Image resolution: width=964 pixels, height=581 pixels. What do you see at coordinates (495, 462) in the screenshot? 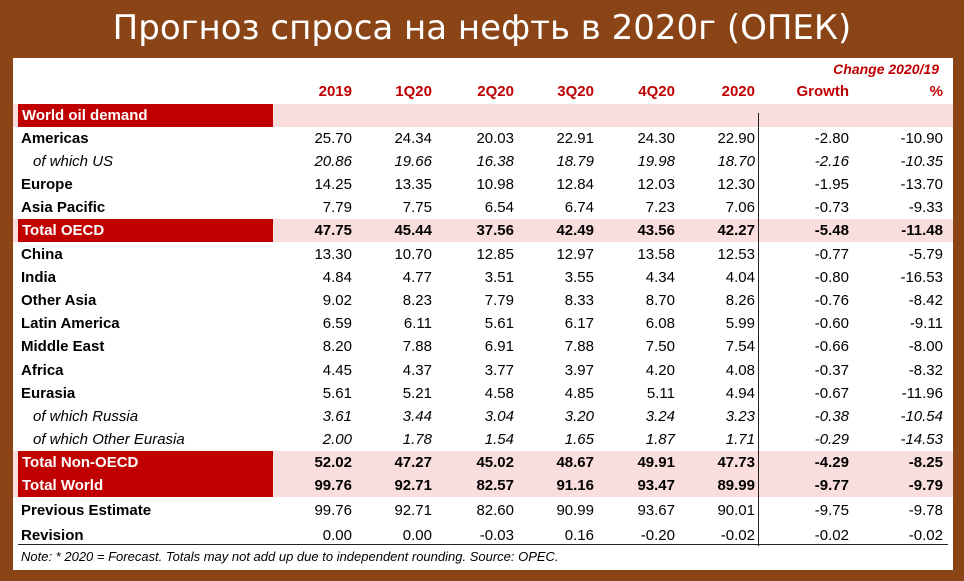
I see `table-cell: 45.02` at bounding box center [495, 462].